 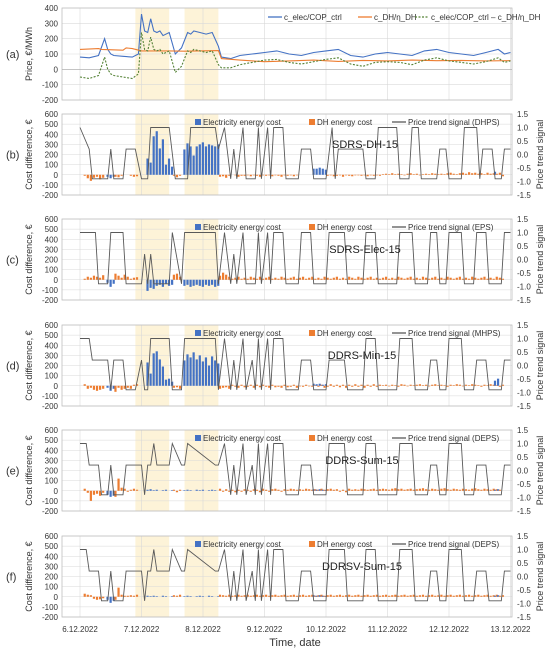 I want to click on panel-title: SDRS-DH-15, so click(x=365, y=145).